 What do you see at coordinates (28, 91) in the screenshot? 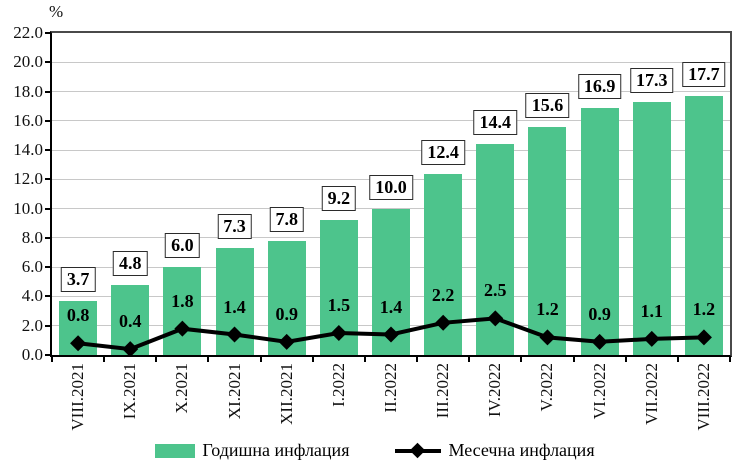
I see `y-tick-label: 18.0` at bounding box center [28, 91].